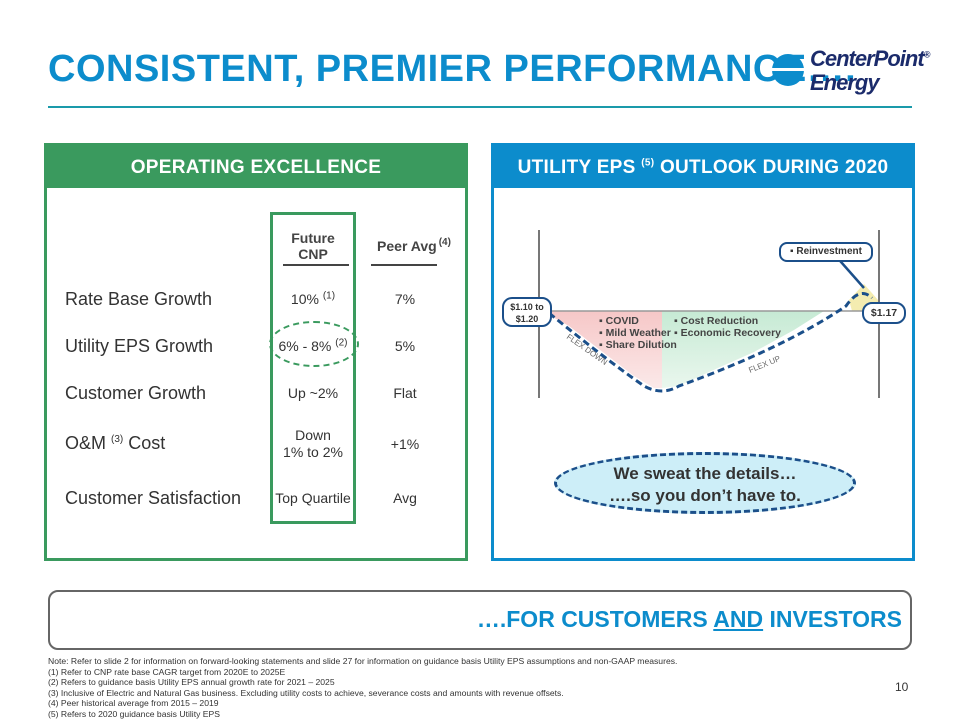  Describe the element at coordinates (405, 393) in the screenshot. I see `peer-customer-growth: Flat` at that location.